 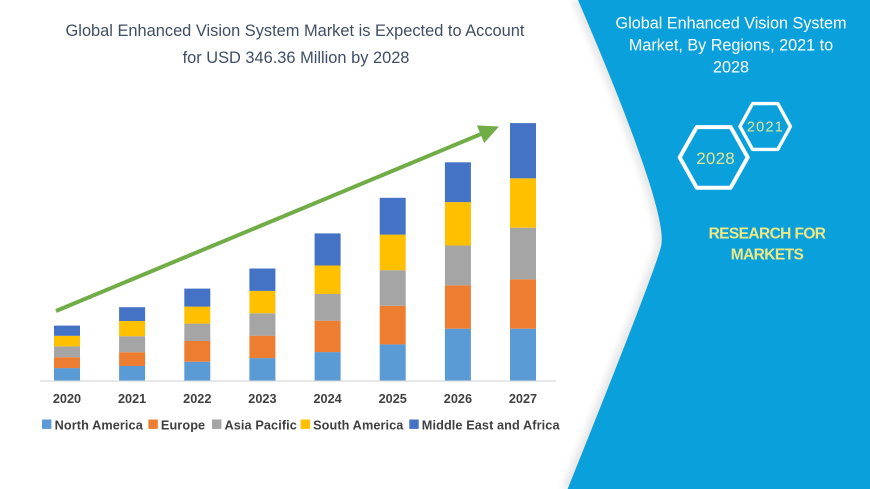 What do you see at coordinates (183, 426) in the screenshot?
I see `svg-text: Europe` at bounding box center [183, 426].